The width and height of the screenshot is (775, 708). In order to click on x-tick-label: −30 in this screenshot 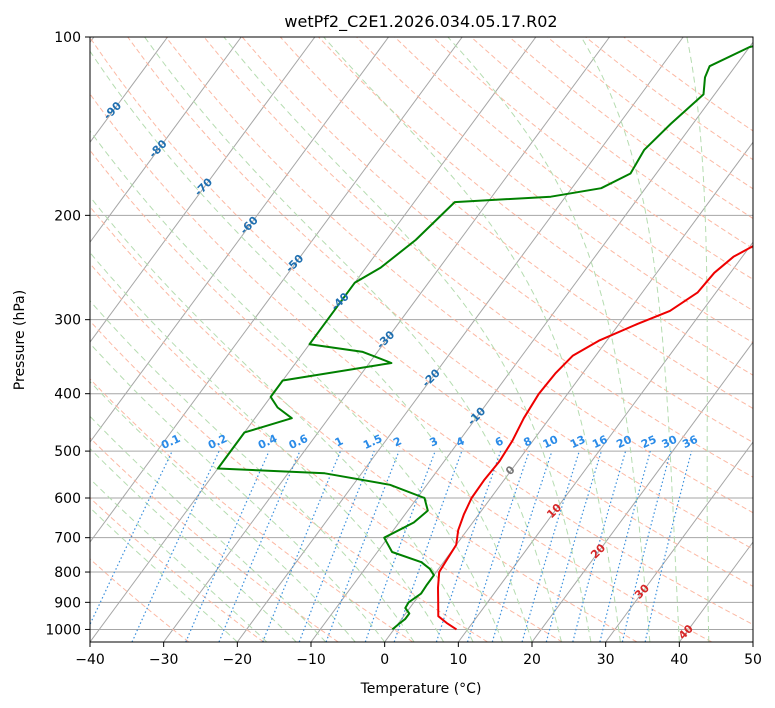, I will do `click(164, 660)`.